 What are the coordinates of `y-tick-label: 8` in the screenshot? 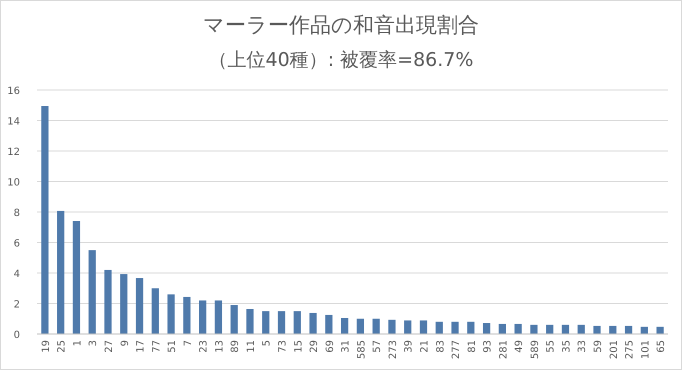 It's located at (17, 213).